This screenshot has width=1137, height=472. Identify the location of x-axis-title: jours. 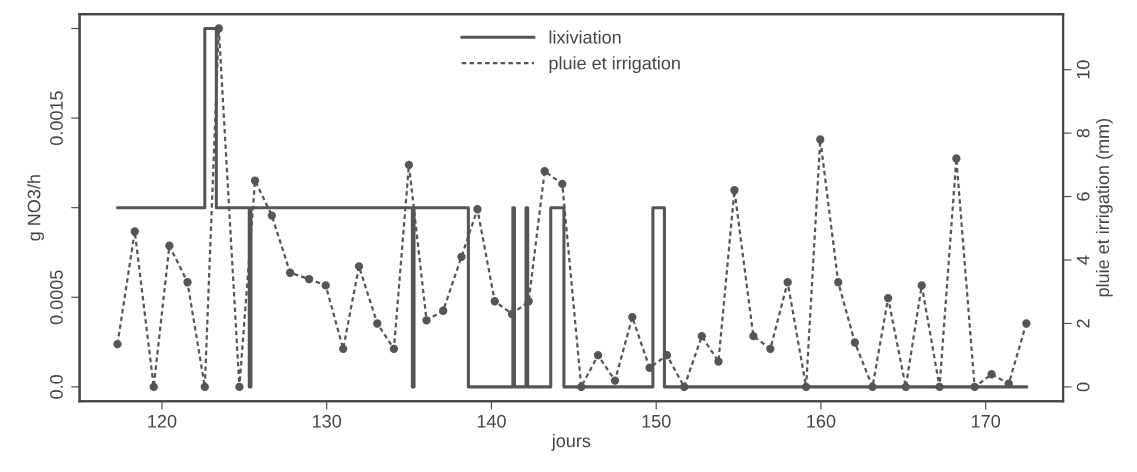
(571, 442).